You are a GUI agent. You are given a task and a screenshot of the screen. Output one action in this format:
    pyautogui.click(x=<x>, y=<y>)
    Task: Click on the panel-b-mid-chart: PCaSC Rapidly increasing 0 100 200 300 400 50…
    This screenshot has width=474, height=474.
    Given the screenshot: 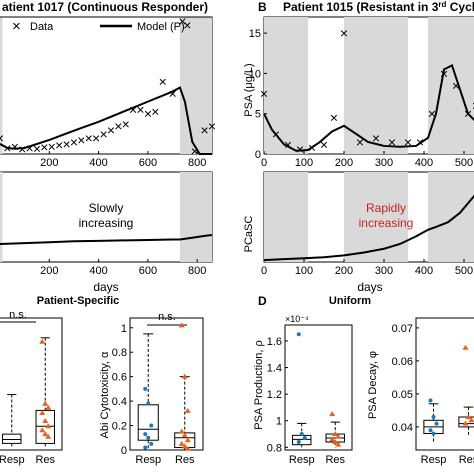 What is the action you would take?
    pyautogui.click(x=358, y=232)
    